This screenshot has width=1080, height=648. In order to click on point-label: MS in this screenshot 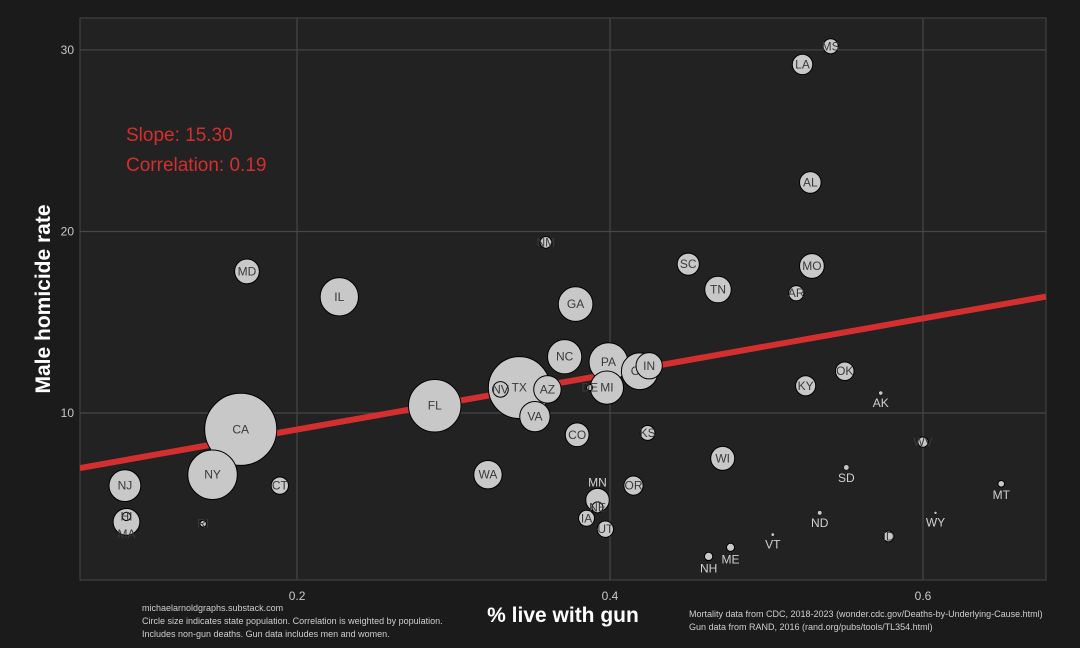, I will do `click(831, 46)`.